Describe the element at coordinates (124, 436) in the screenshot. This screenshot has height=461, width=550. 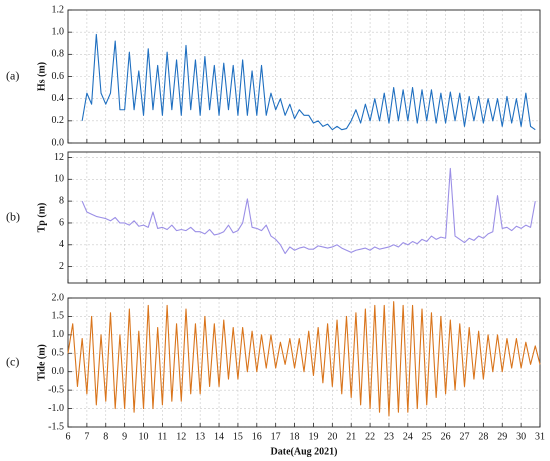
I see `x-tick-label: 9` at that location.